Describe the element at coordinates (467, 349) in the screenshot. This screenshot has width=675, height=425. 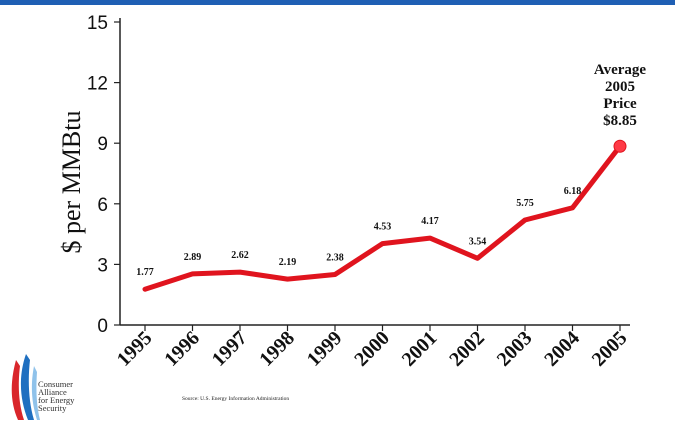
I see `x-tick-label: 2002` at that location.